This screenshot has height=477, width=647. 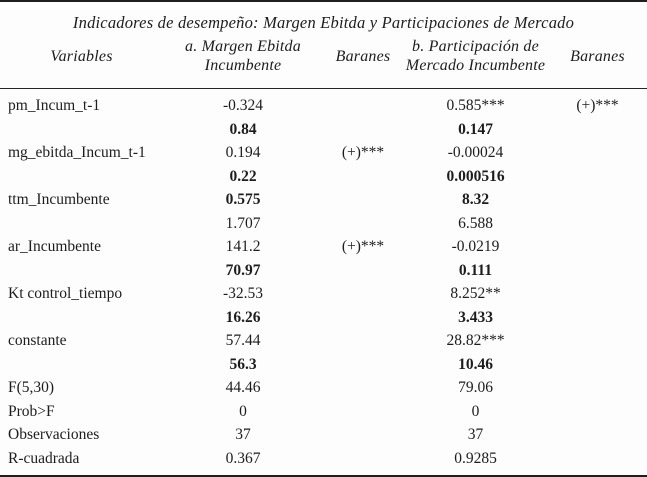 What do you see at coordinates (475, 364) in the screenshot?
I see `value-cell: 10.46` at bounding box center [475, 364].